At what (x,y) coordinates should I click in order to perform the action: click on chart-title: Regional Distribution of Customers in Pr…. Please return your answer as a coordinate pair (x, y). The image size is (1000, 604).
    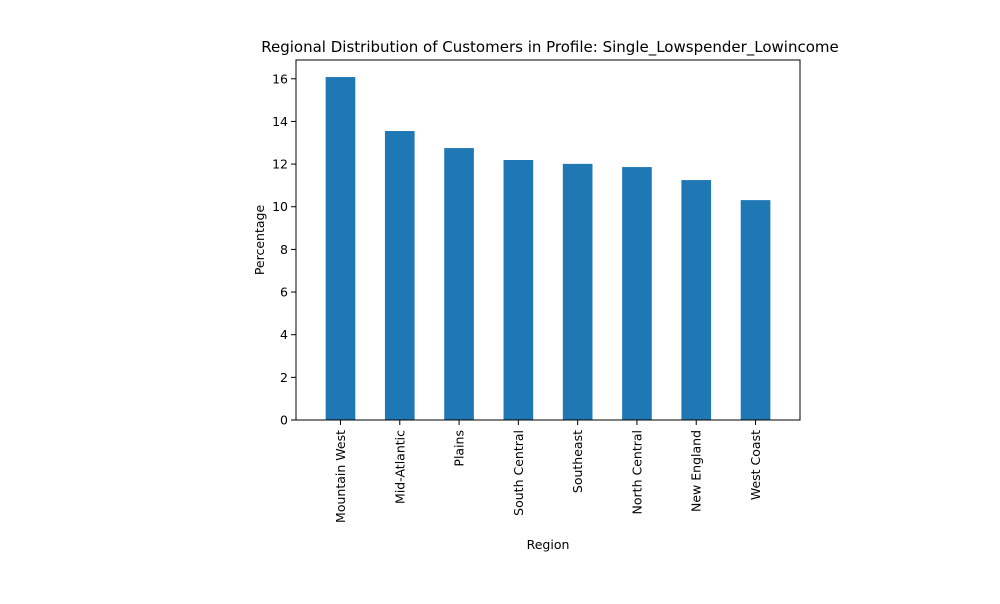
    Looking at the image, I should click on (549, 47).